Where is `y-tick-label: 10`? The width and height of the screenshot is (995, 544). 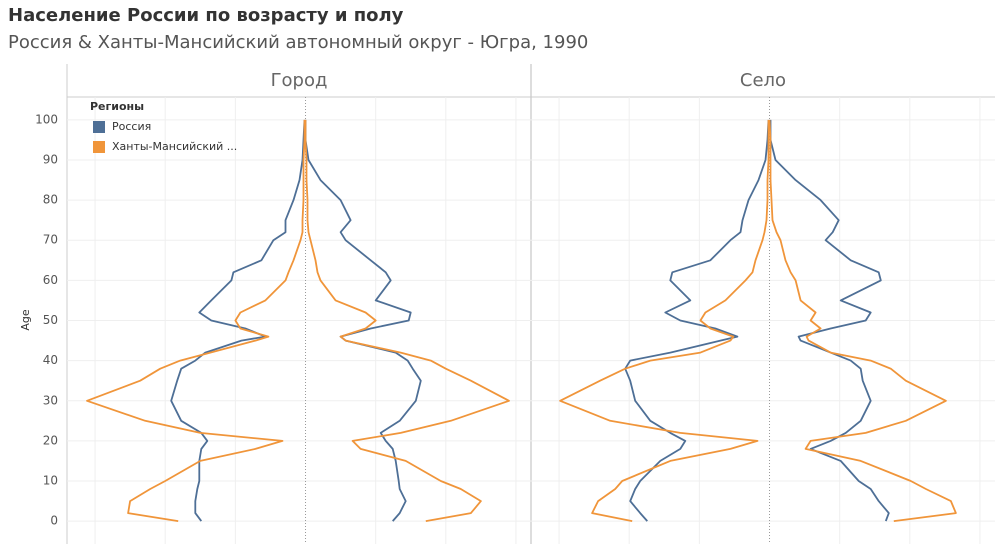
y-tick-label: 10 is located at coordinates (50, 481).